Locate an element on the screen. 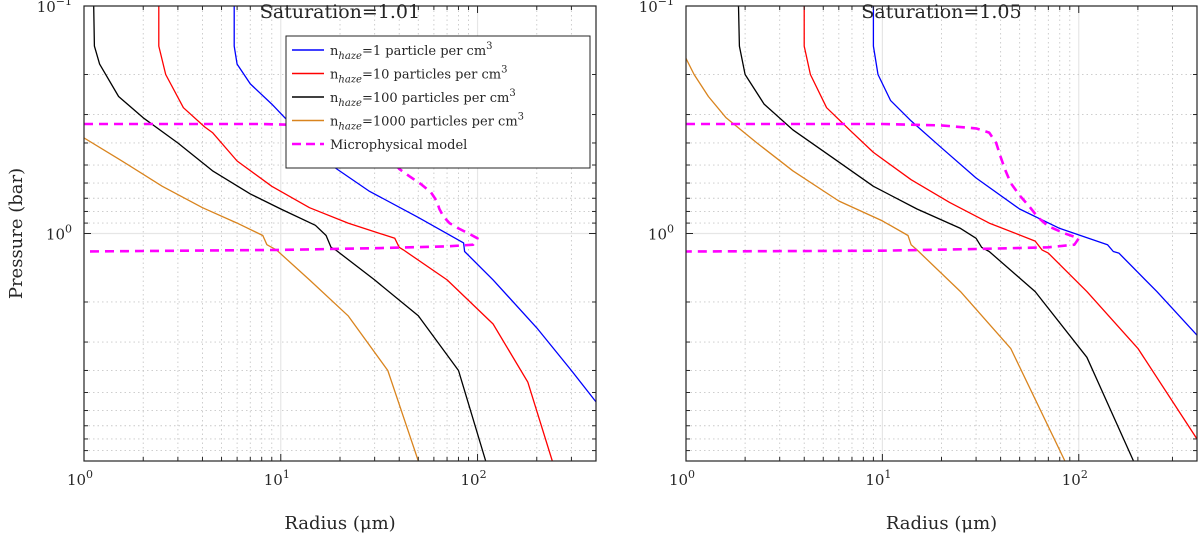 This screenshot has width=1200, height=546. legend-label-rest: =1 particle per cm is located at coordinates (424, 51).